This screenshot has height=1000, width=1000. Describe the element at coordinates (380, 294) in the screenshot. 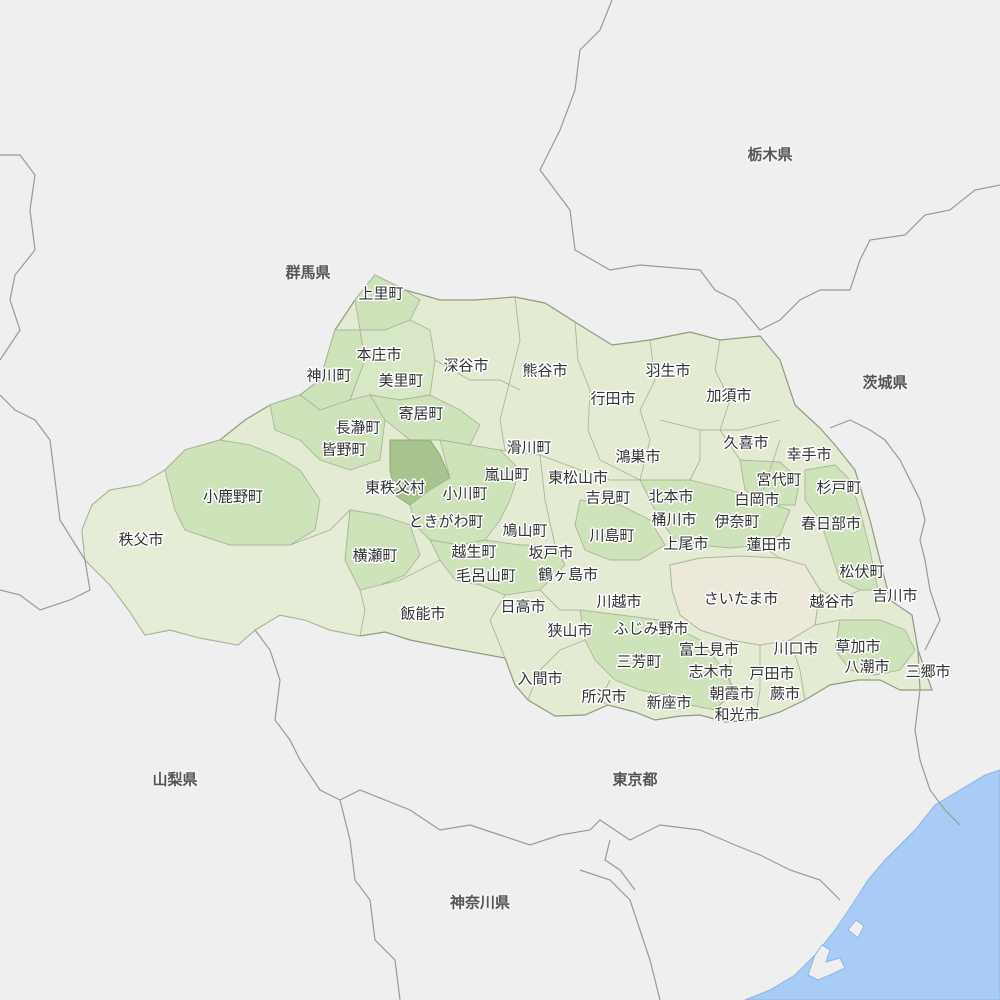

I see `municipality-label: 上里町` at that location.